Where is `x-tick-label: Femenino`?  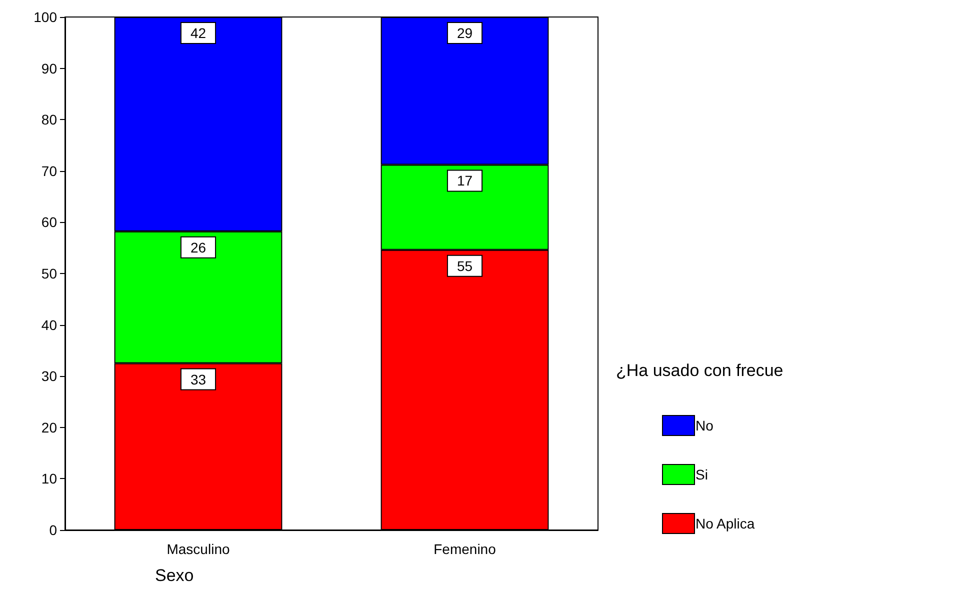
x-tick-label: Femenino is located at coordinates (465, 549).